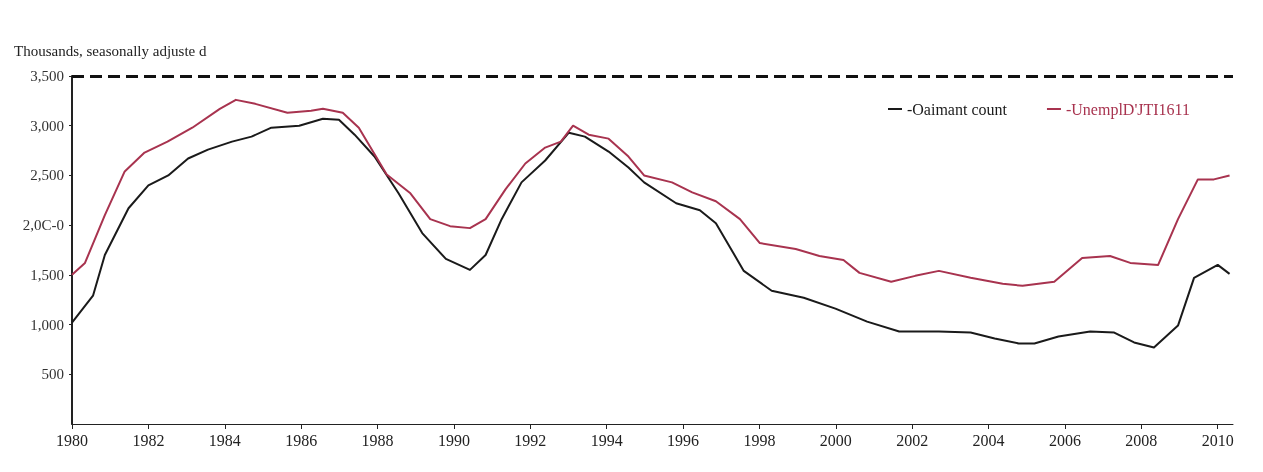 This screenshot has width=1263, height=472. I want to click on y-tick-label: 500, so click(52, 374).